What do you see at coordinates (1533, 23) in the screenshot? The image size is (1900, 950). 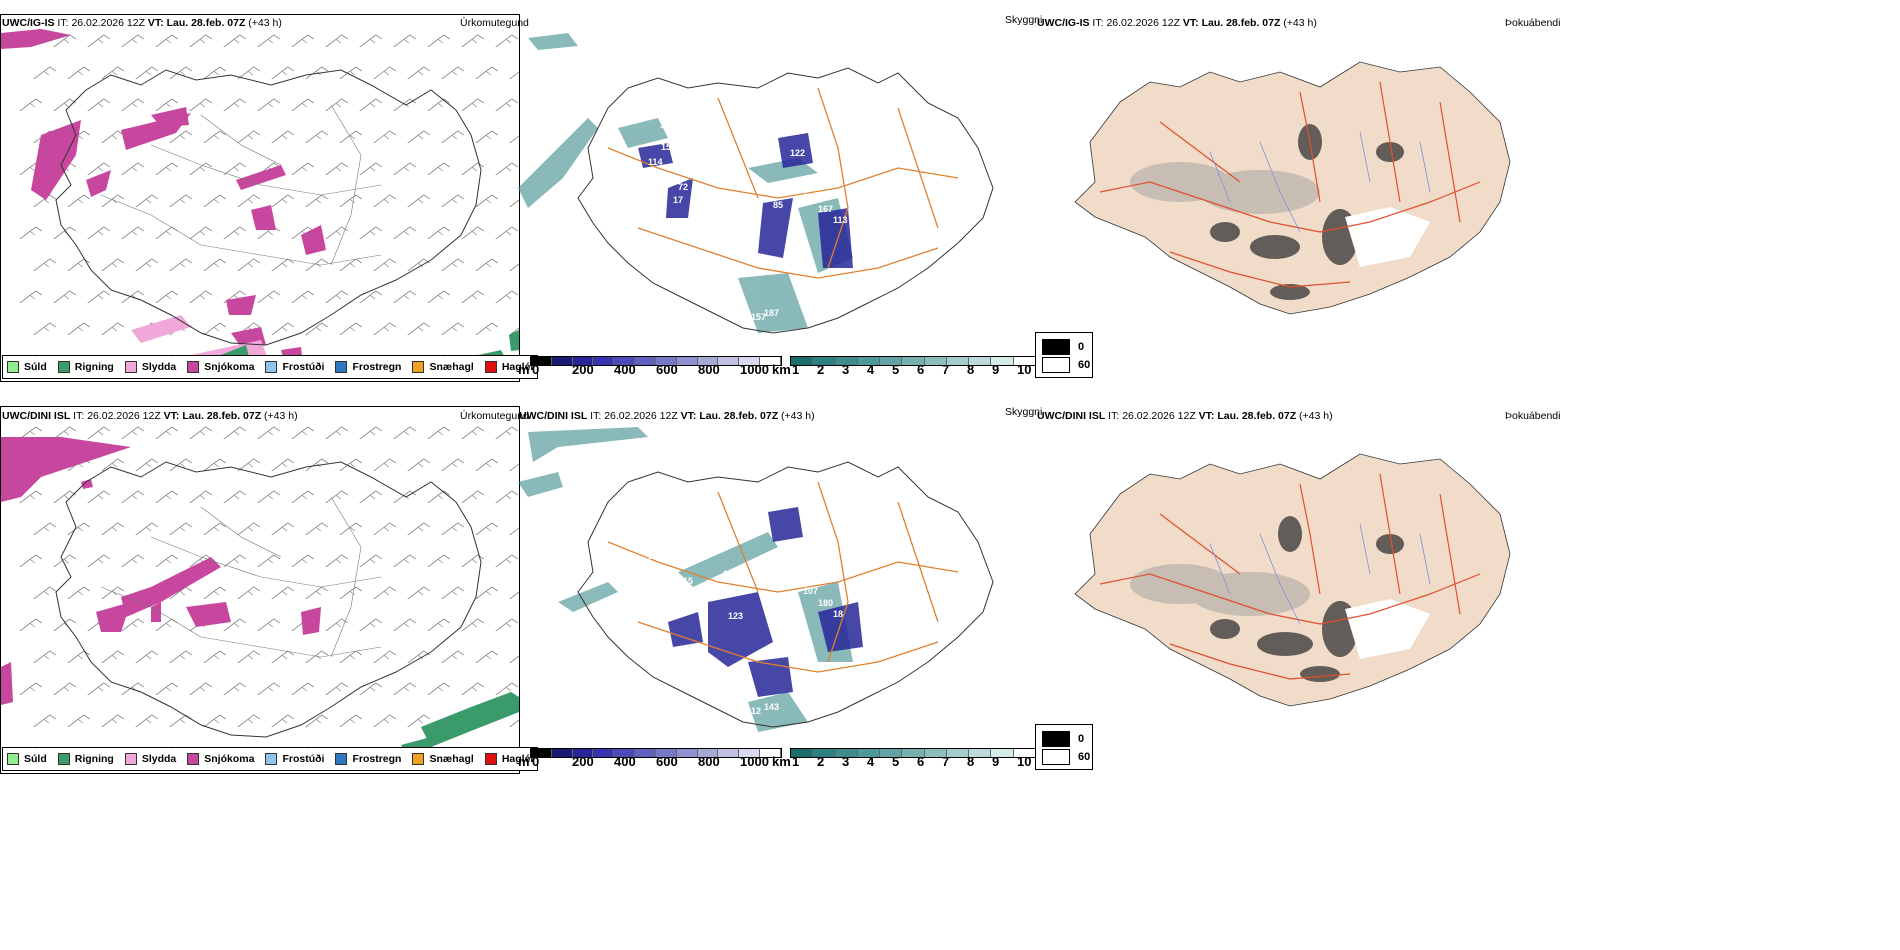 I see `fog-title-top: Þokuábendi` at bounding box center [1533, 23].